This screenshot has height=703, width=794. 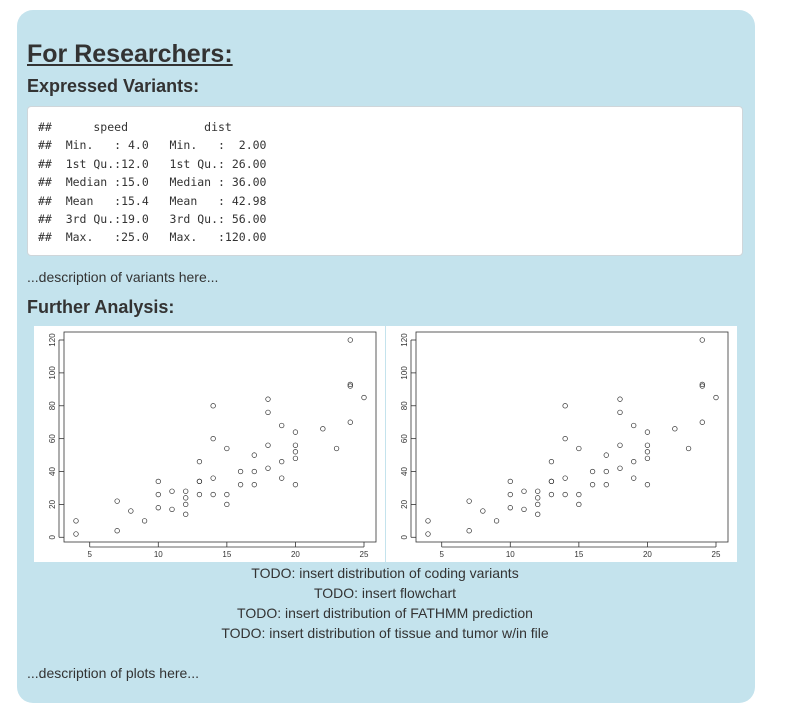 What do you see at coordinates (404, 373) in the screenshot?
I see `y-tick-label: 100` at bounding box center [404, 373].